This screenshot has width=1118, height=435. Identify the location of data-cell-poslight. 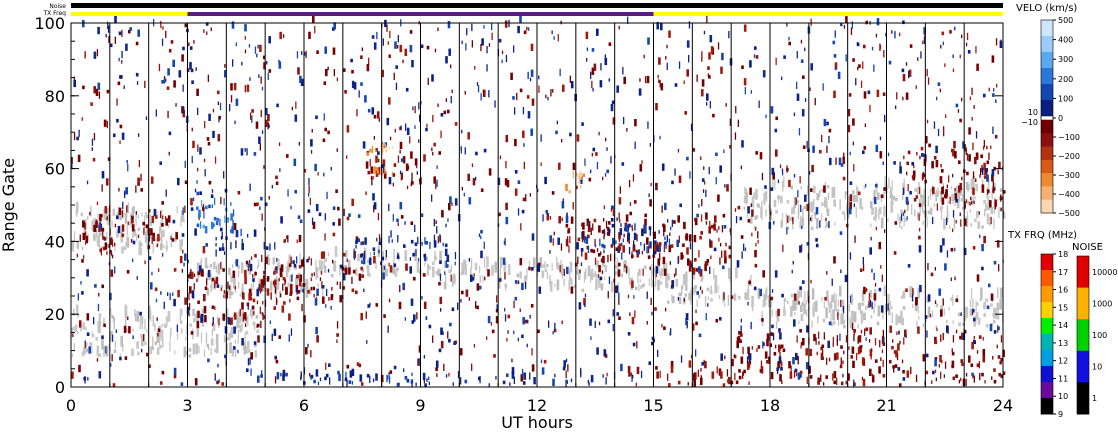
(224, 202).